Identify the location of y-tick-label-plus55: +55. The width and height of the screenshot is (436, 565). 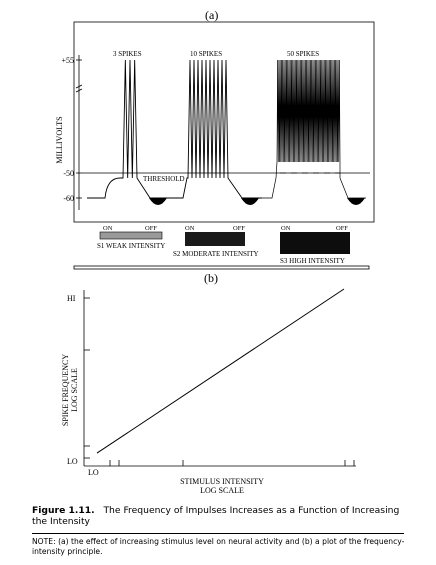
(67, 60).